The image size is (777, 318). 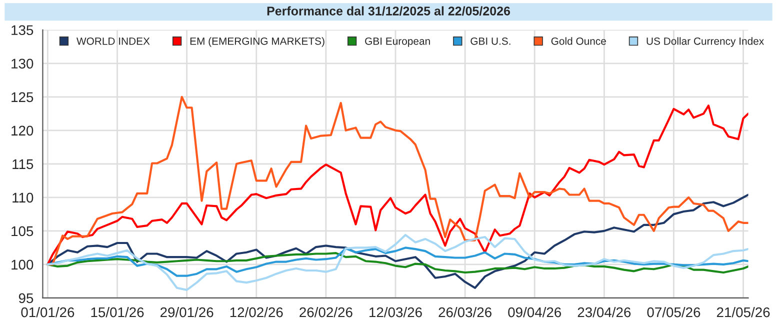 What do you see at coordinates (23, 97) in the screenshot?
I see `y-tick-label: 125` at bounding box center [23, 97].